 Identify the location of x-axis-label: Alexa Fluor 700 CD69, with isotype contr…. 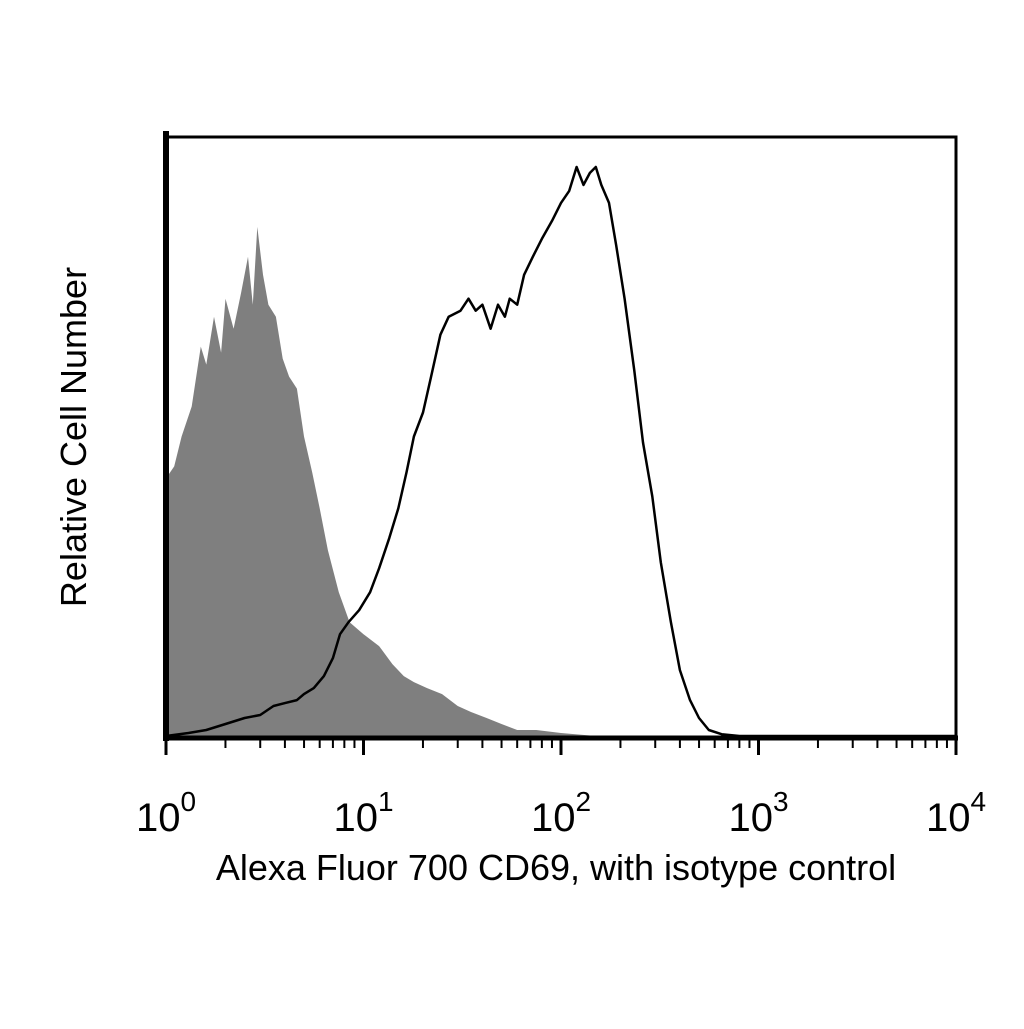
(556, 867).